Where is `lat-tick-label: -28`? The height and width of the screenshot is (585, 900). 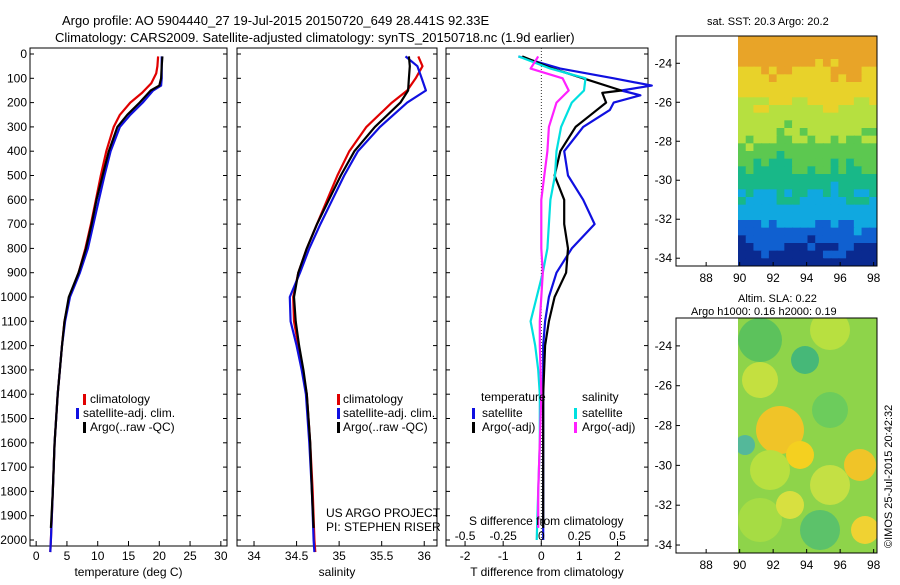 lat-tick-label: -28 is located at coordinates (664, 141).